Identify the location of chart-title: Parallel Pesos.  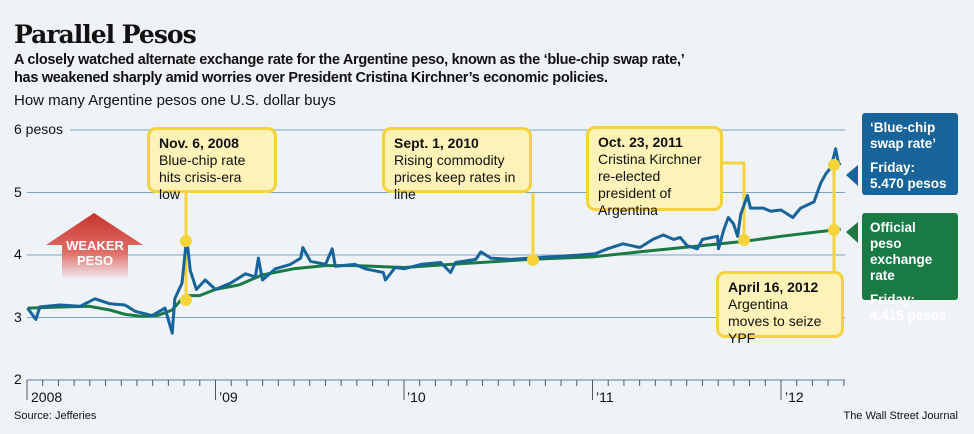
(105, 34).